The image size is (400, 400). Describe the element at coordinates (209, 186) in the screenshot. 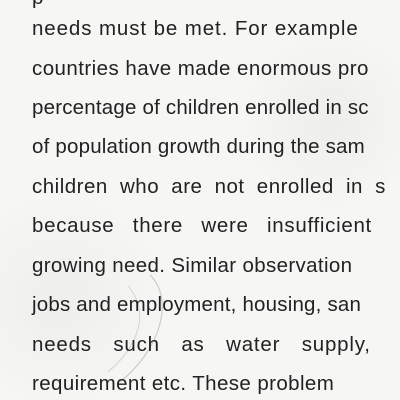

I see `text-line: children who are not enrolled in s` at that location.